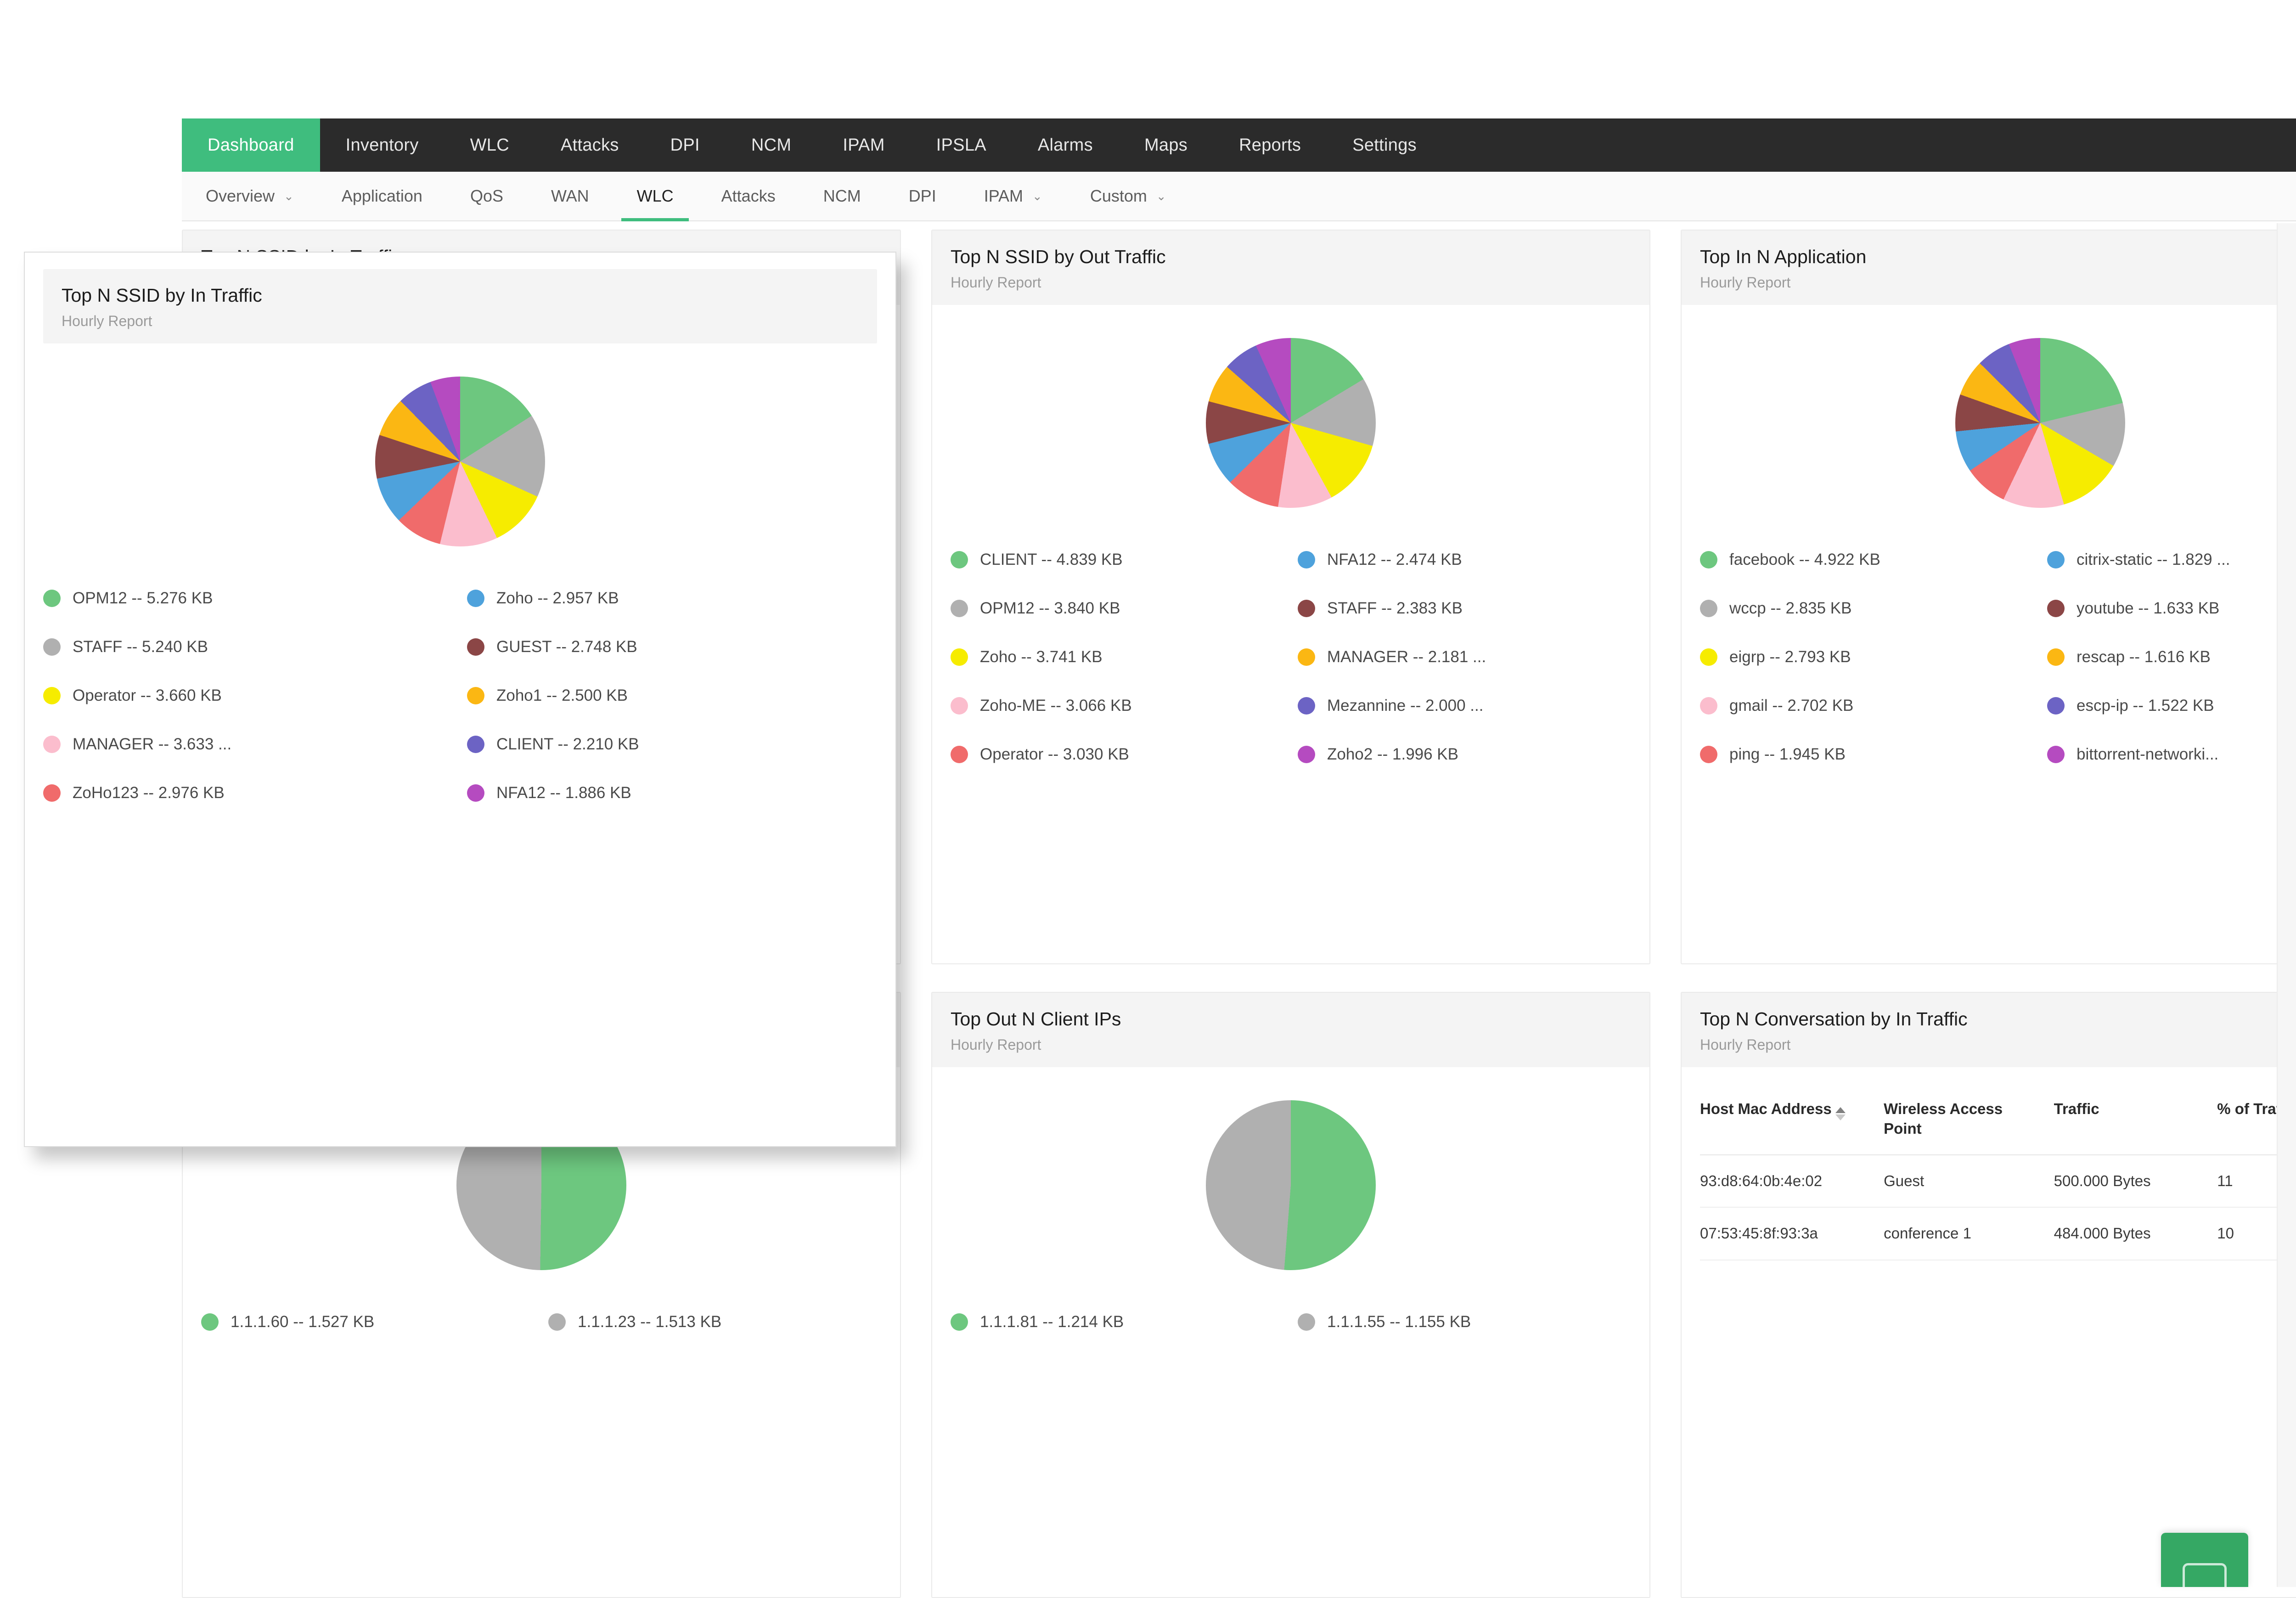 Image resolution: width=2296 pixels, height=1598 pixels. What do you see at coordinates (1117, 559) in the screenshot?
I see `legend-item: CLIENT -- 4.839 KB` at bounding box center [1117, 559].